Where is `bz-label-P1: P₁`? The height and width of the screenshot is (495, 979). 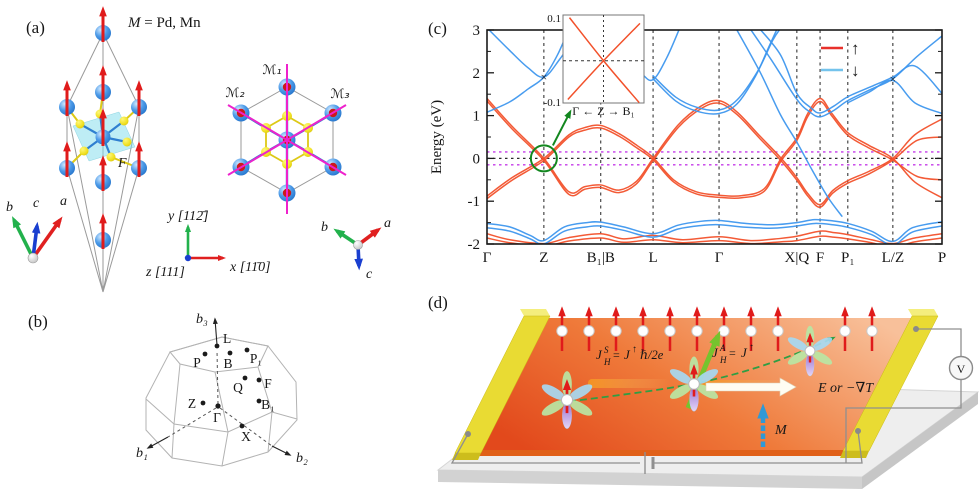 bz-label-P1: P₁ is located at coordinates (256, 358).